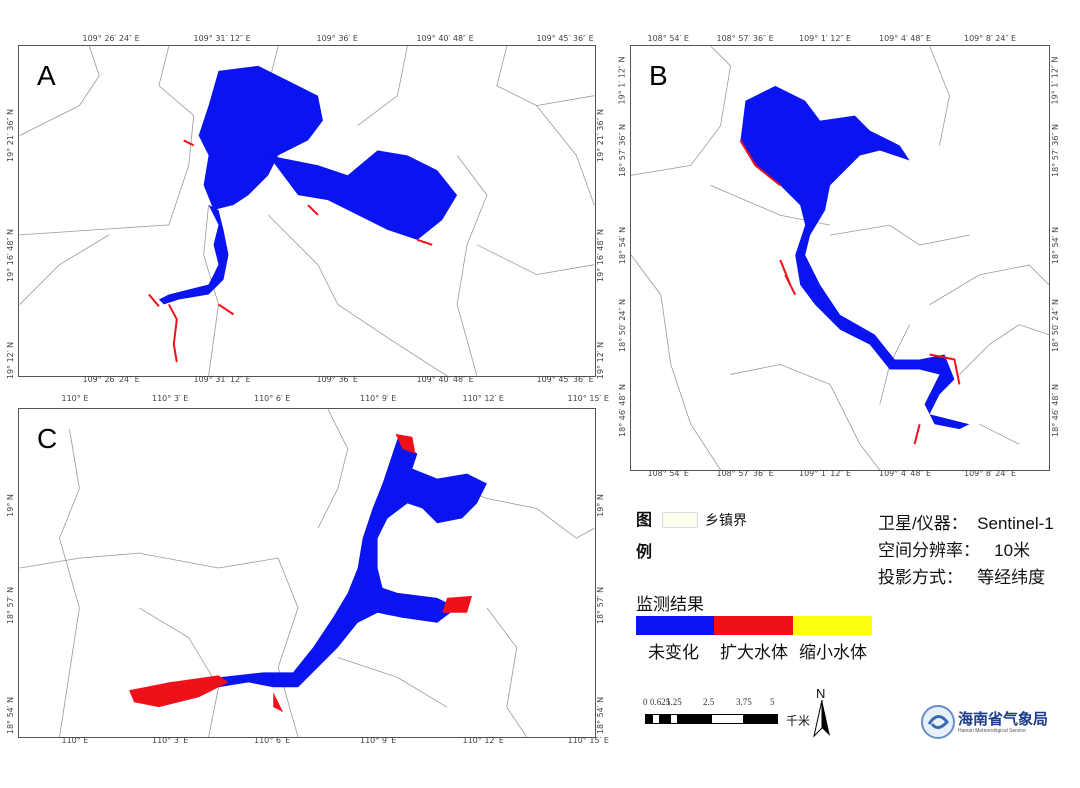  Describe the element at coordinates (600, 605) in the screenshot. I see `right-coordinate-label: 18° 57′ N` at that location.